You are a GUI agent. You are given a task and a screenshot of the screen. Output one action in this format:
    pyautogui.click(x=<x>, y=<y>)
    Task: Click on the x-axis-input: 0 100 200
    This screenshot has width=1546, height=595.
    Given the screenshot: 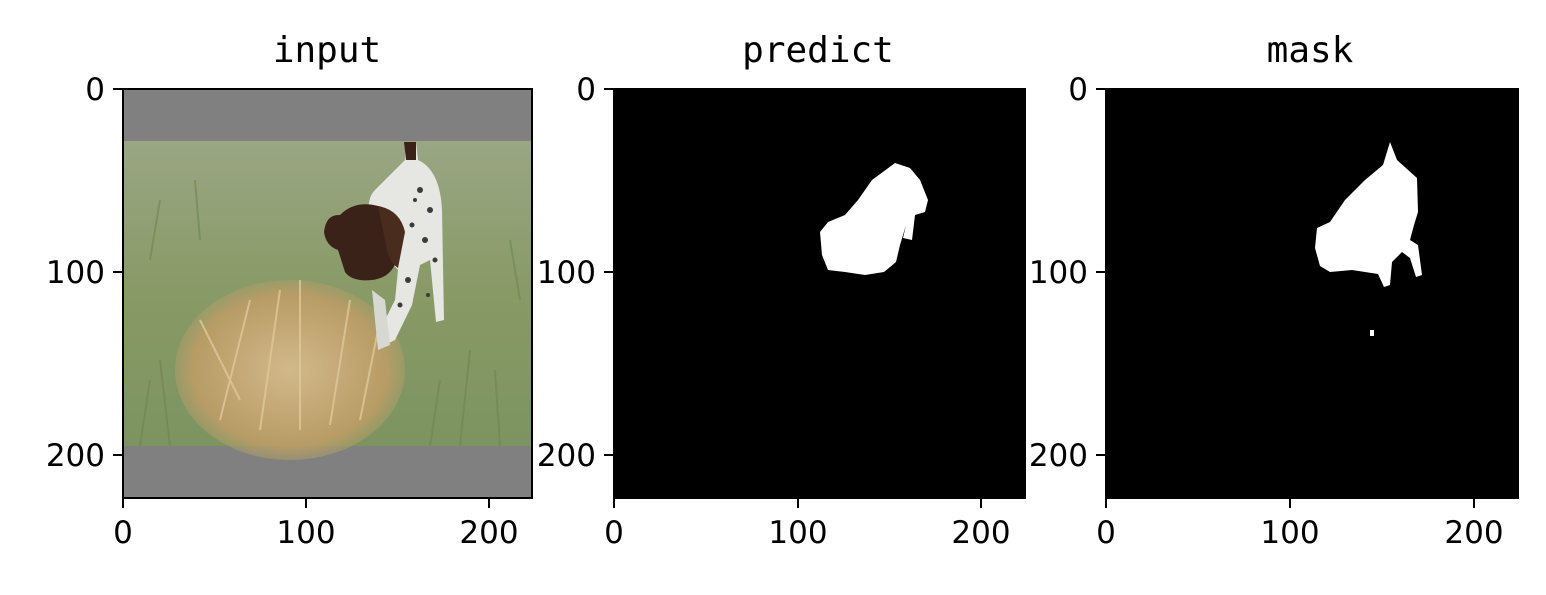 What is the action you would take?
    pyautogui.click(x=316, y=524)
    